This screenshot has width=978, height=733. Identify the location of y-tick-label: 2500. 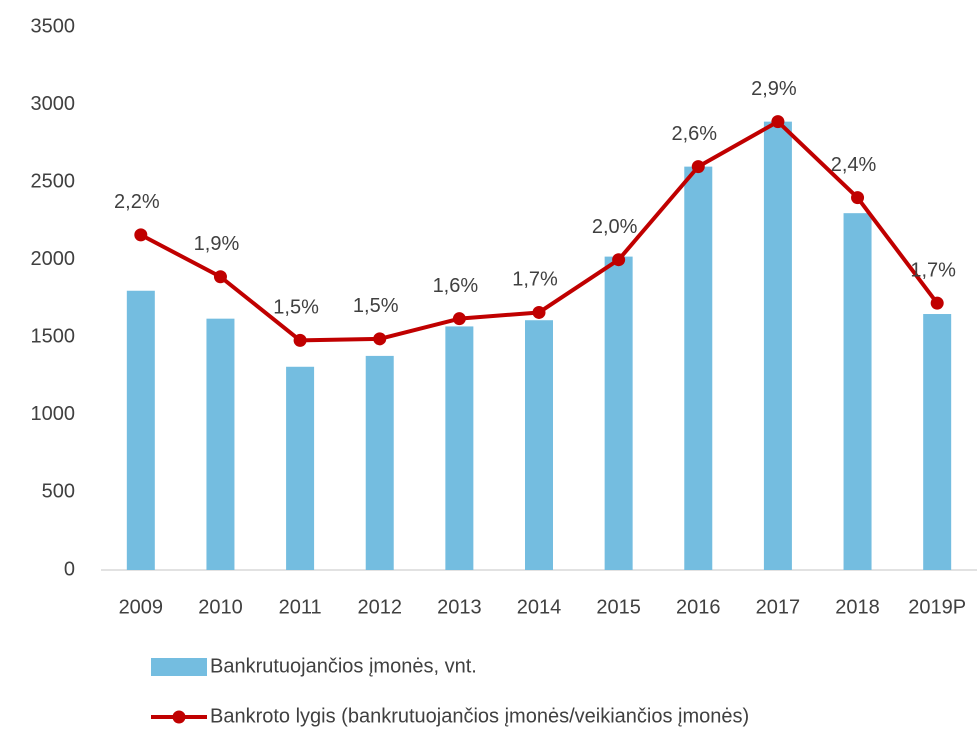
(53, 181).